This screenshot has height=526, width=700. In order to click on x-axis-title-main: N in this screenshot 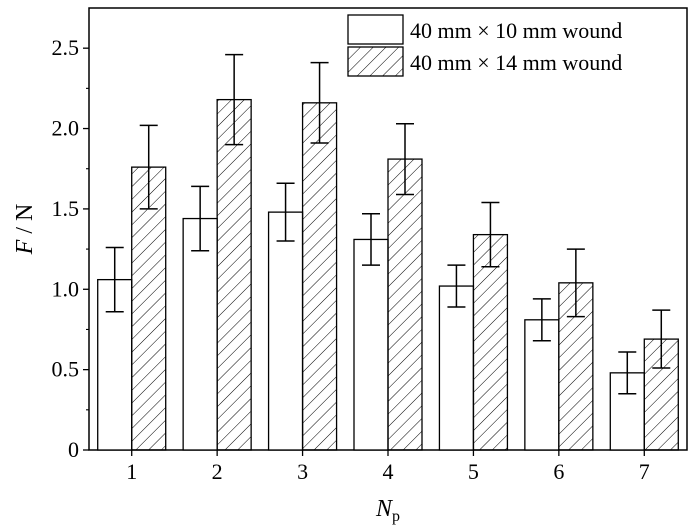, I will do `click(384, 509)`.